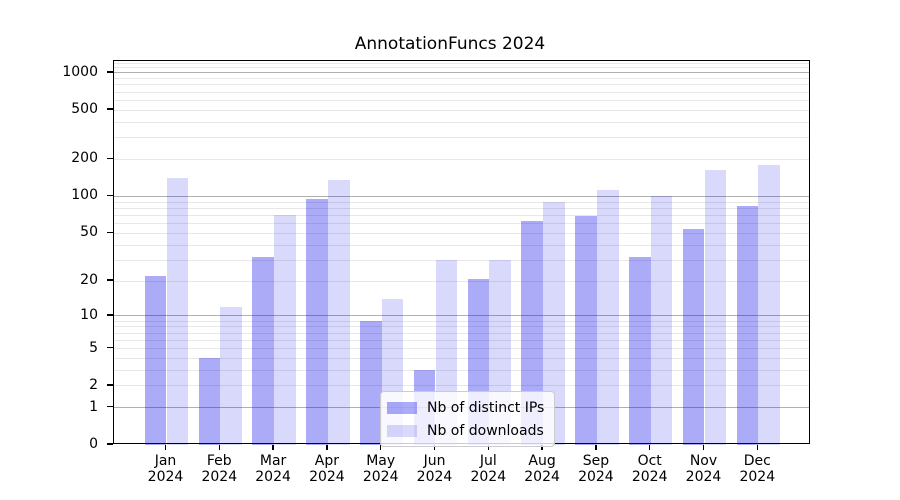 This screenshot has width=900, height=500. I want to click on y-tick-label: 200, so click(84, 158).